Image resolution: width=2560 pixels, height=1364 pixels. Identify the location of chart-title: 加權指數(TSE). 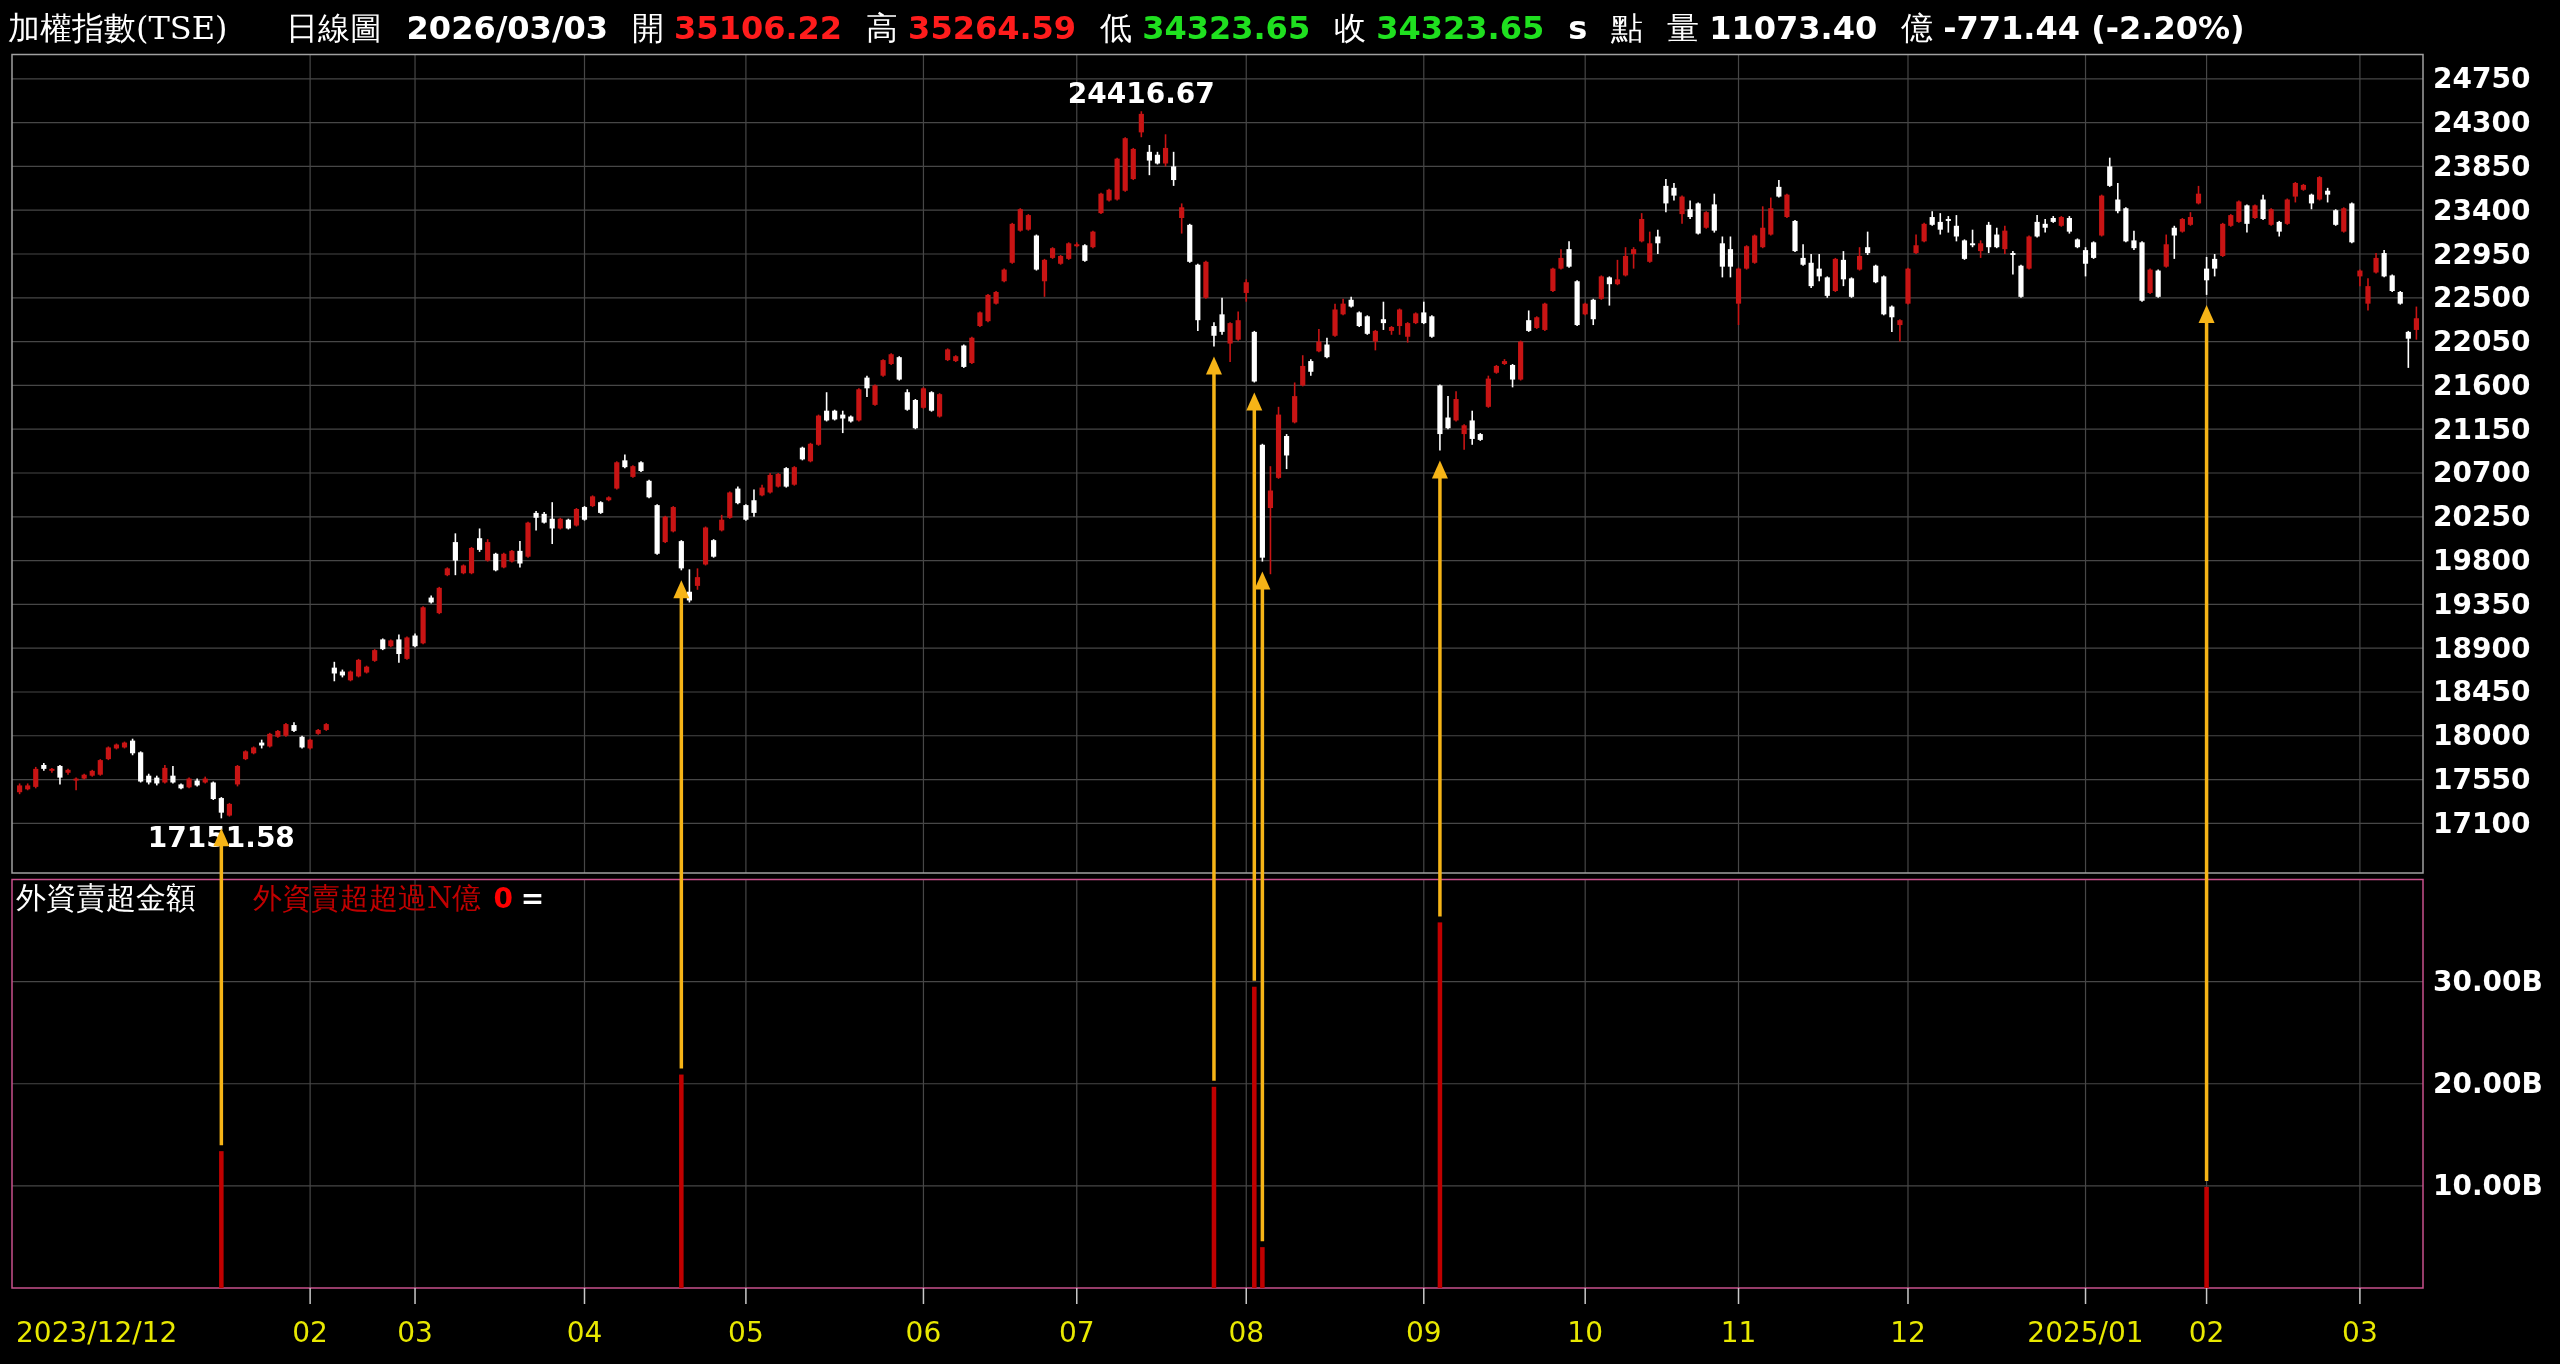
(118, 28).